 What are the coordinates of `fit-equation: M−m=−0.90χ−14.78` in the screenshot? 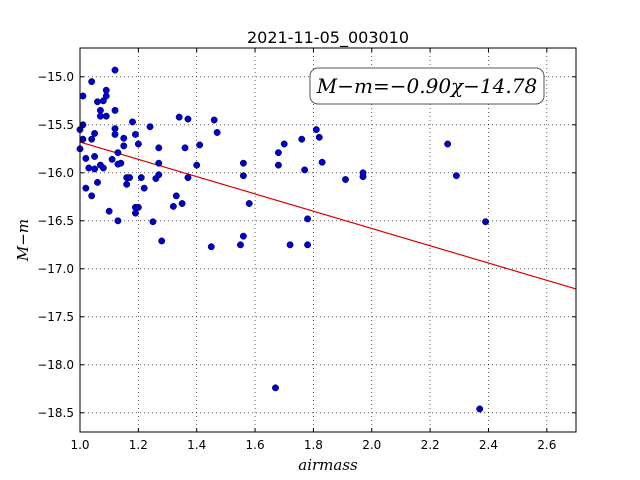 It's located at (426, 86).